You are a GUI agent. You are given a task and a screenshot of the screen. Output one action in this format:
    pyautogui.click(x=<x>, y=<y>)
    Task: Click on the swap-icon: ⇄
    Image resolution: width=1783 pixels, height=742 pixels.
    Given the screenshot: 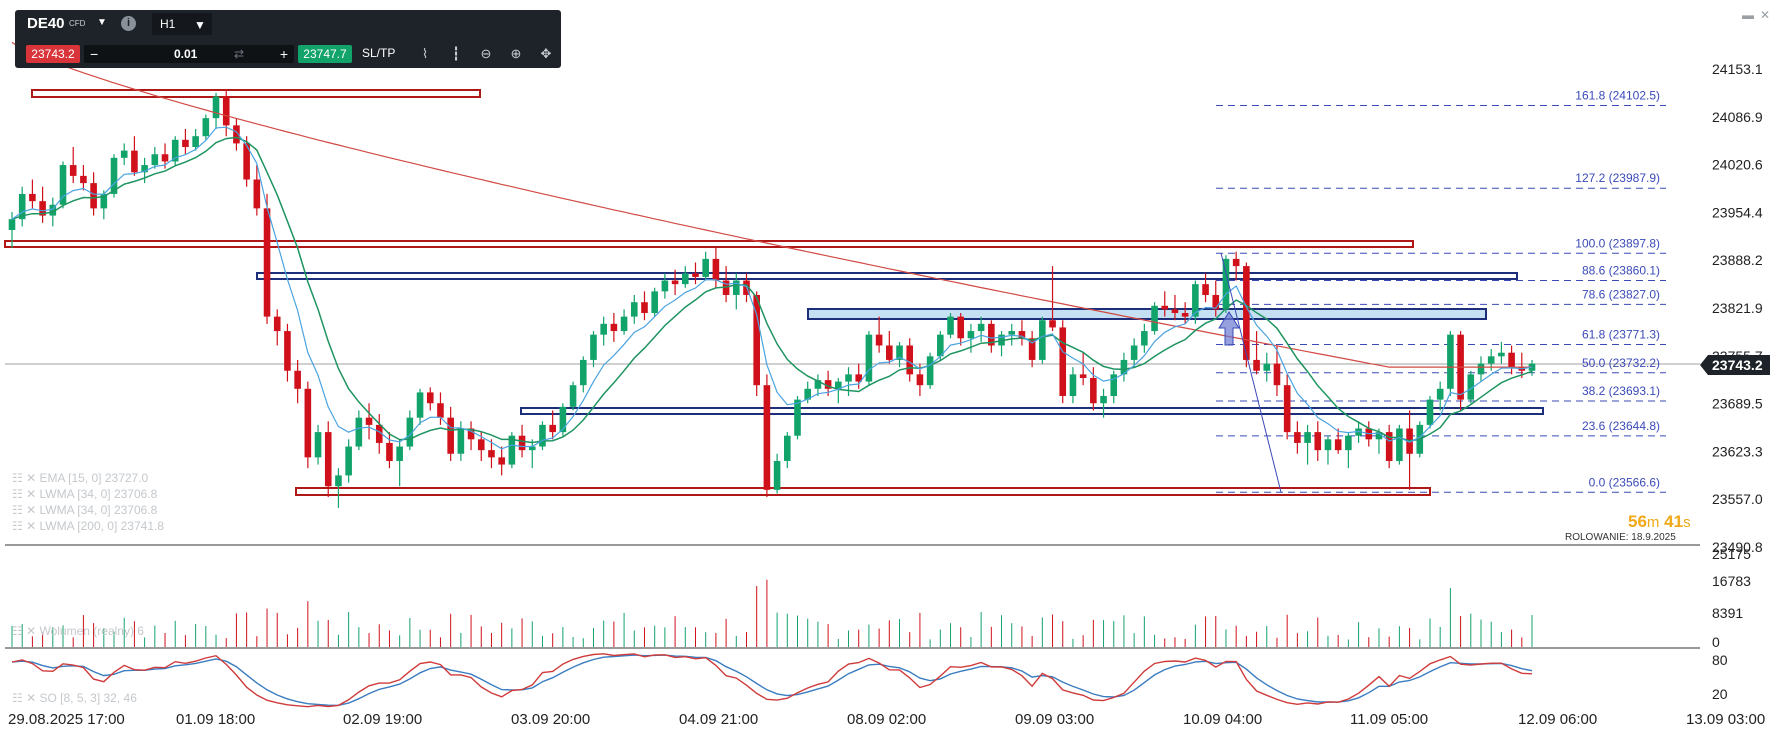 What is the action you would take?
    pyautogui.click(x=239, y=54)
    